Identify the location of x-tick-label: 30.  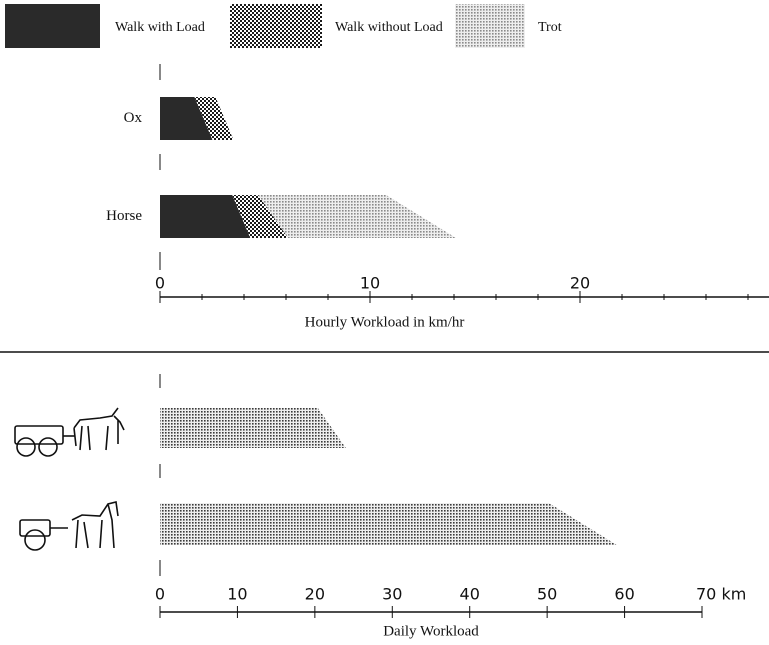
(392, 594).